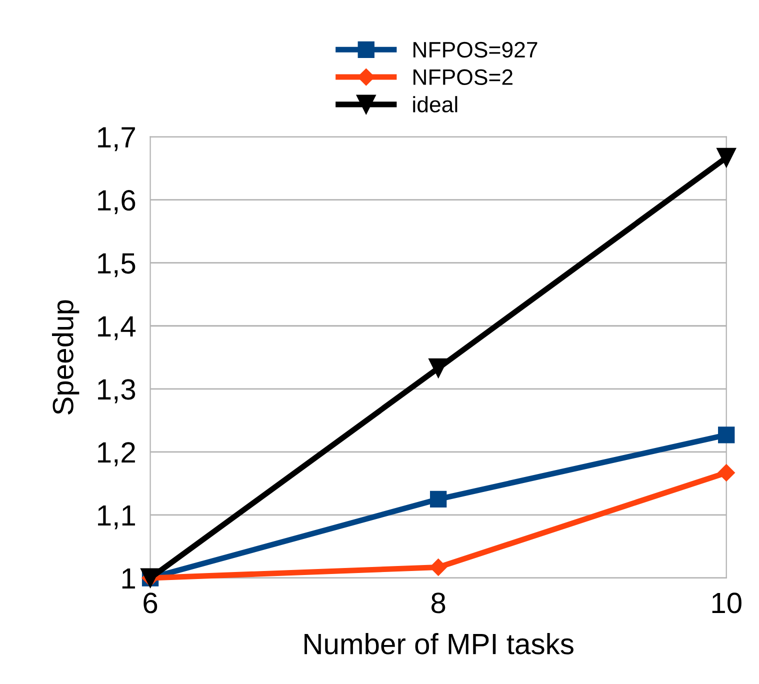 Image resolution: width=759 pixels, height=684 pixels. What do you see at coordinates (66, 357) in the screenshot?
I see `y-axis-title: Speedup` at bounding box center [66, 357].